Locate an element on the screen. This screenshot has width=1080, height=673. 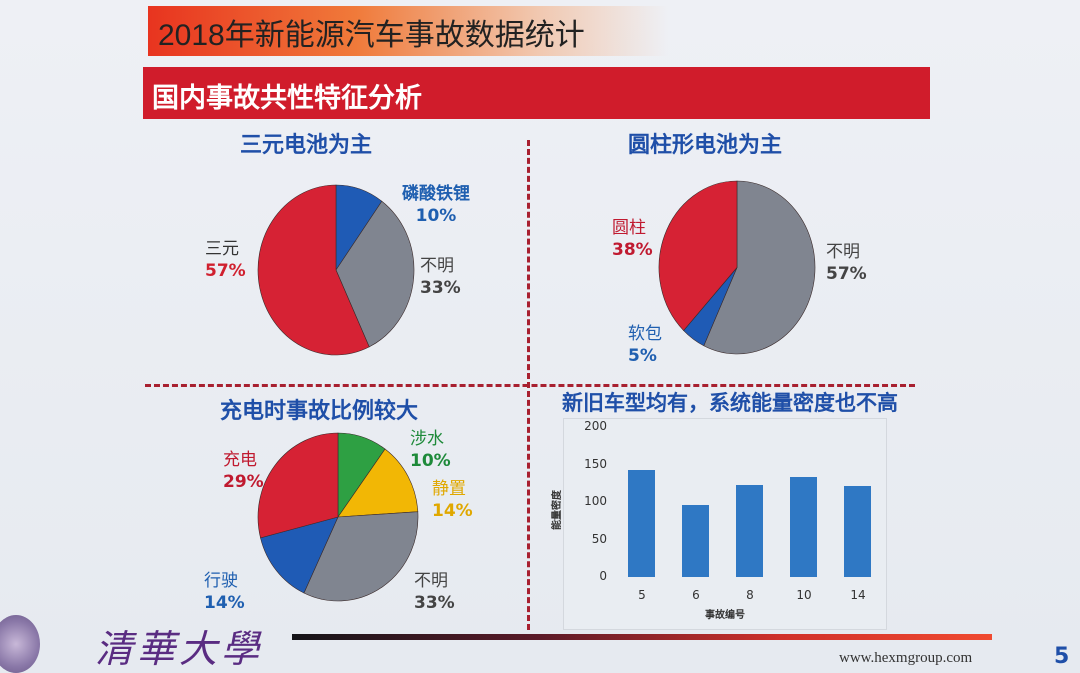
pie-label-lfp: 磷酸铁锂 10% is located at coordinates (436, 205).